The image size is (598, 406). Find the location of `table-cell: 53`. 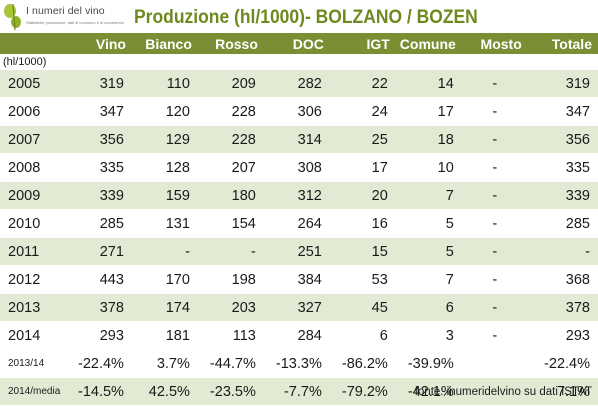

table-cell: 53 is located at coordinates (362, 279).